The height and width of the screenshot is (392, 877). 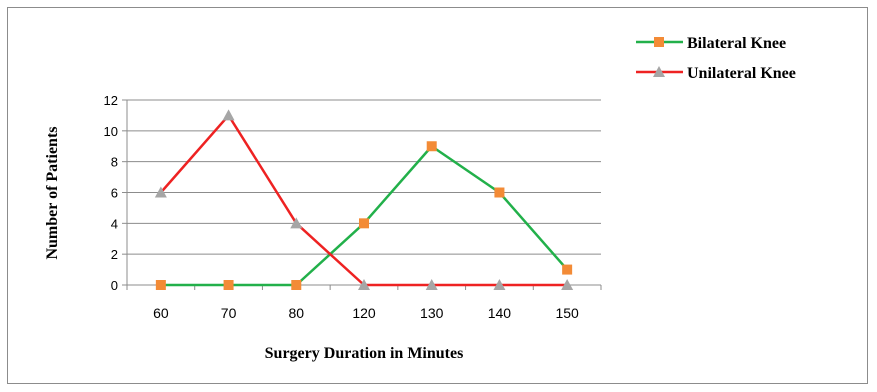 What do you see at coordinates (432, 313) in the screenshot?
I see `x-tick-label: 130` at bounding box center [432, 313].